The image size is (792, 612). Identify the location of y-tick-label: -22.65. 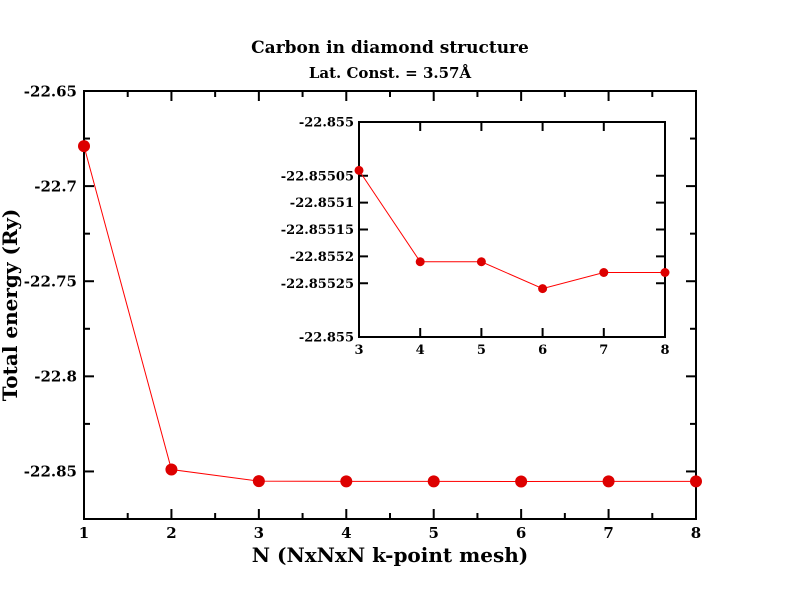
(50, 91).